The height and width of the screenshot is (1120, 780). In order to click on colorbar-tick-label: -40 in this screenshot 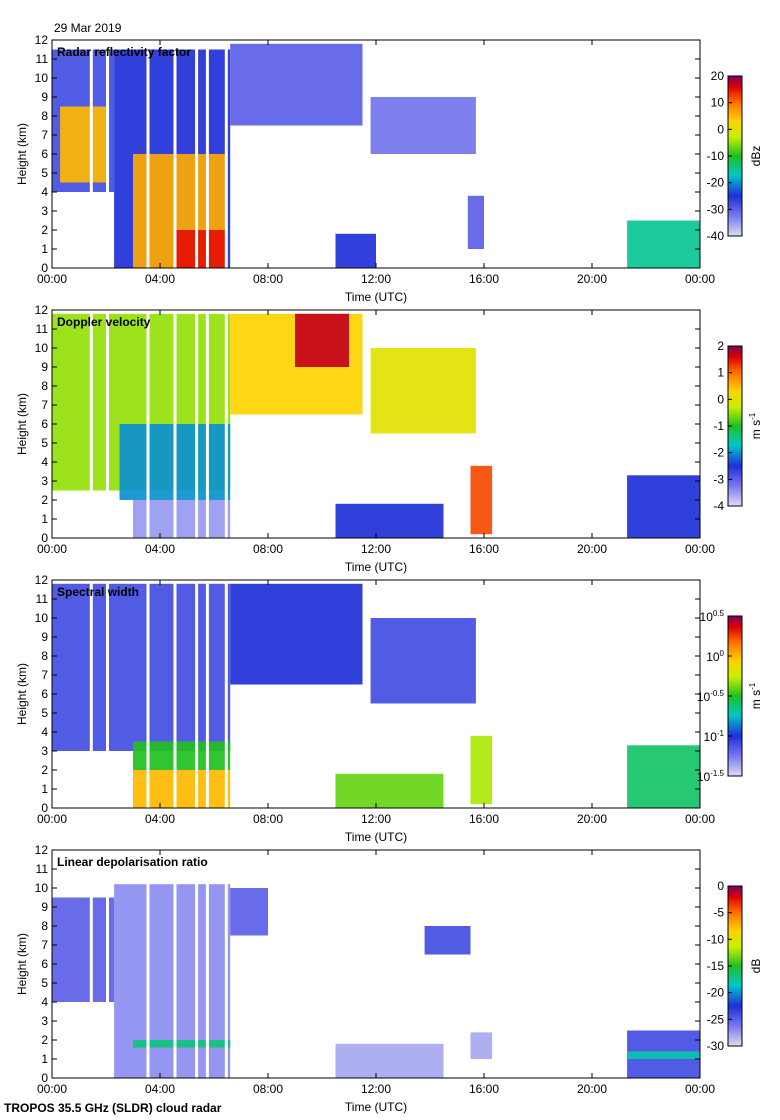, I will do `click(716, 236)`.